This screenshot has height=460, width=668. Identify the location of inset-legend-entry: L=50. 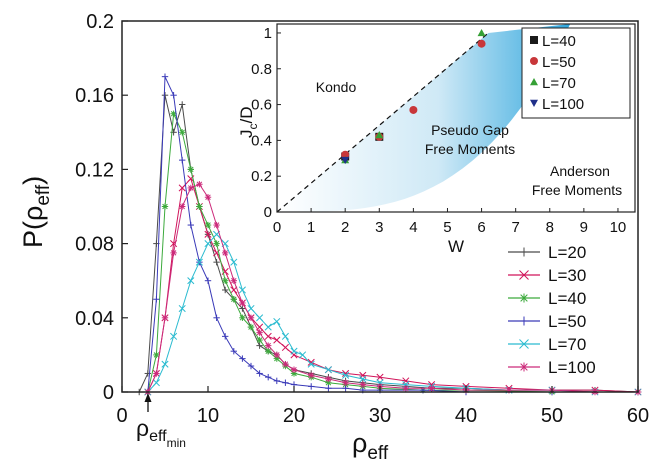
(553, 62).